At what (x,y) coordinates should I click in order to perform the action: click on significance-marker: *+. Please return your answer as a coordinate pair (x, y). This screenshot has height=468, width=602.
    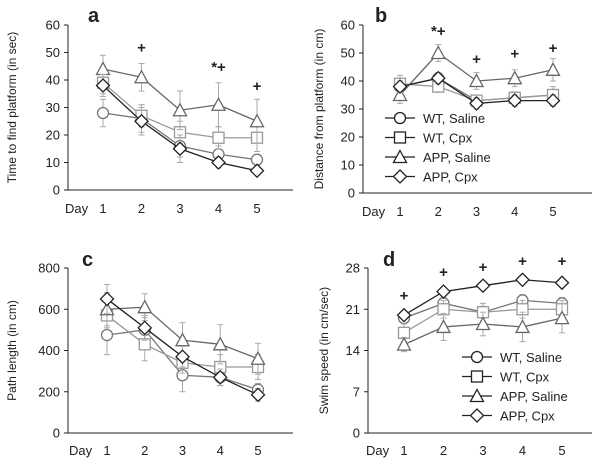
    Looking at the image, I should click on (438, 31).